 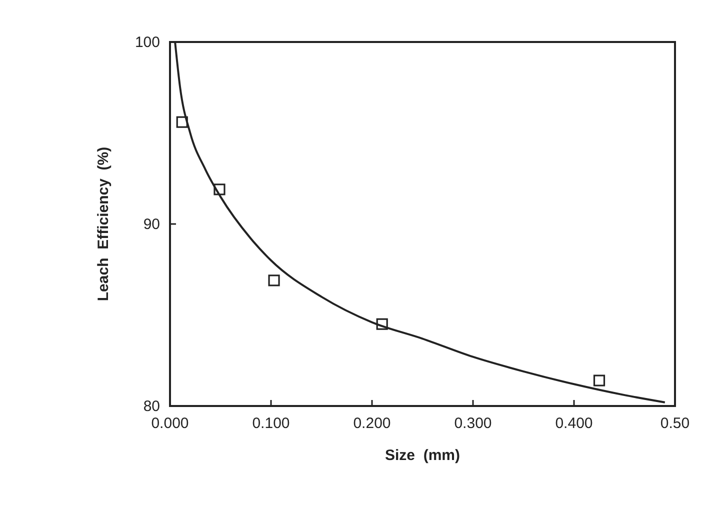 I want to click on y-axis-title: Leach Efficiency (%), so click(x=103, y=224).